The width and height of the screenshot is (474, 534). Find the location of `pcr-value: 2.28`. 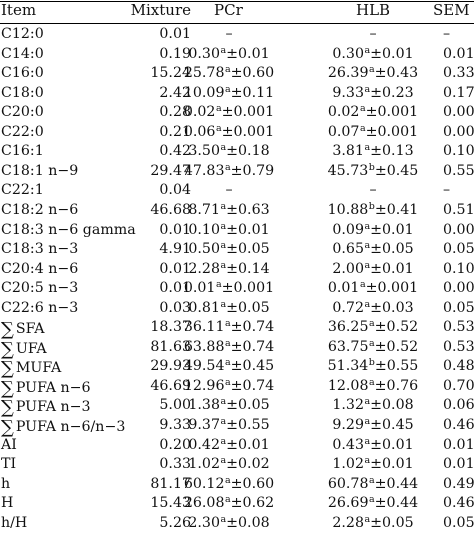

pcr-value: 2.28 is located at coordinates (204, 268).